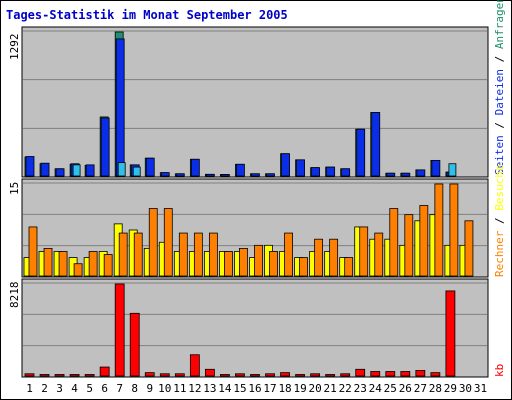 This screenshot has height=400, width=512. I want to click on chart-title: Tages-Statistik im Monat September 2005, so click(147, 15).